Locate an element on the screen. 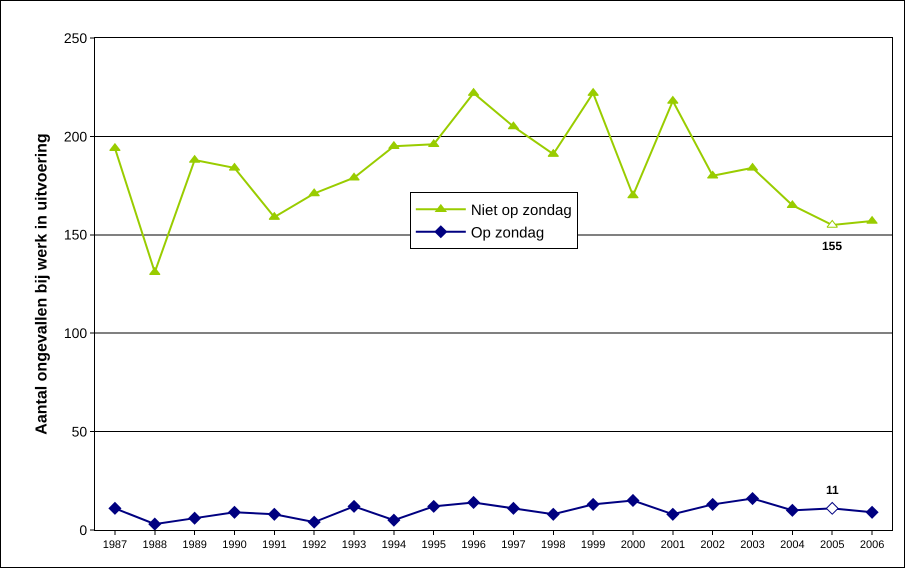 This screenshot has width=905, height=568. x-tick-label: 1990 is located at coordinates (234, 545).